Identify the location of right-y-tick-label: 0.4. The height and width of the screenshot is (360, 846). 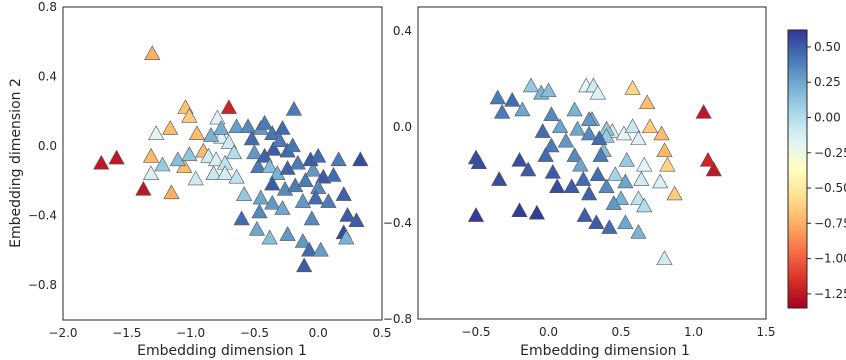
(402, 31).